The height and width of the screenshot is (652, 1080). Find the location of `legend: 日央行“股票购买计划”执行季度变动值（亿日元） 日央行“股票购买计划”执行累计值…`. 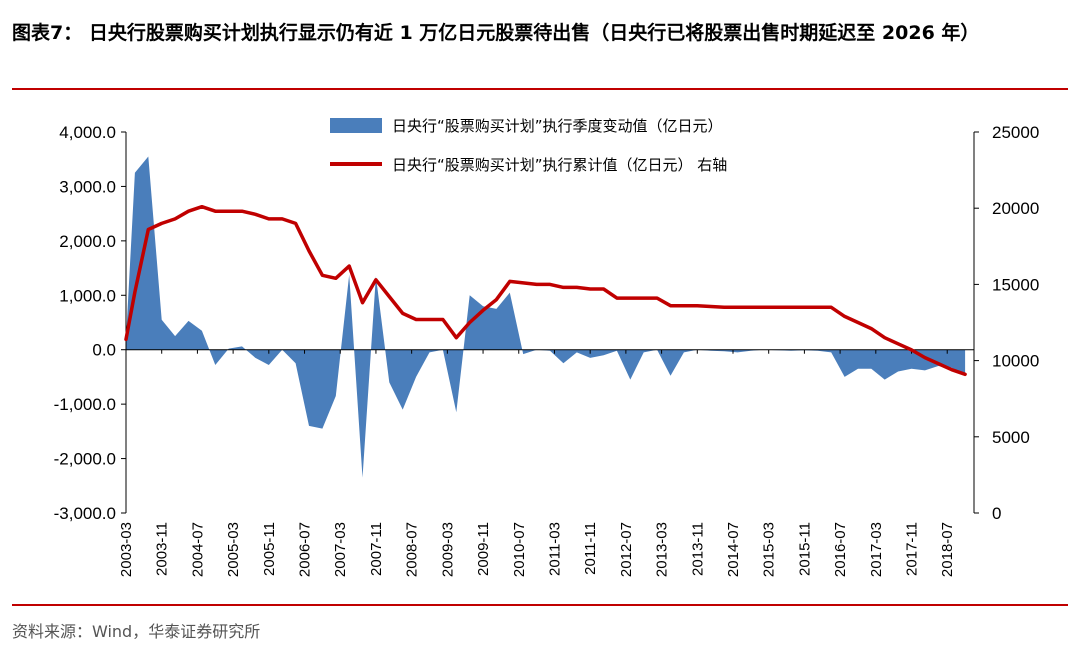

legend: 日央行“股票购买计划”执行季度变动值（亿日元） 日央行“股票购买计划”执行累计值… is located at coordinates (528, 145).